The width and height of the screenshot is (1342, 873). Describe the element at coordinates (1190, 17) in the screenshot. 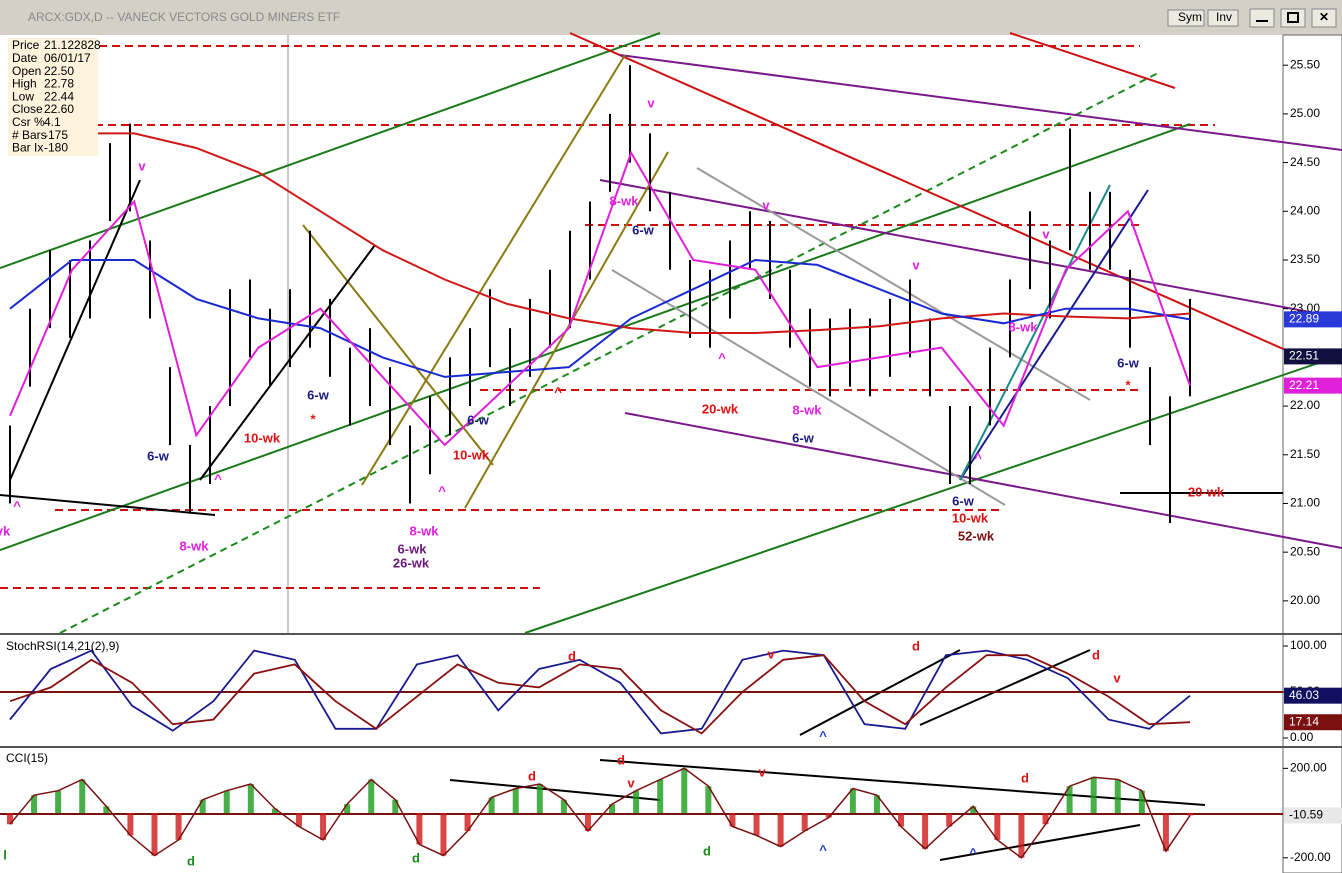

I see `sym-label: Sym` at that location.